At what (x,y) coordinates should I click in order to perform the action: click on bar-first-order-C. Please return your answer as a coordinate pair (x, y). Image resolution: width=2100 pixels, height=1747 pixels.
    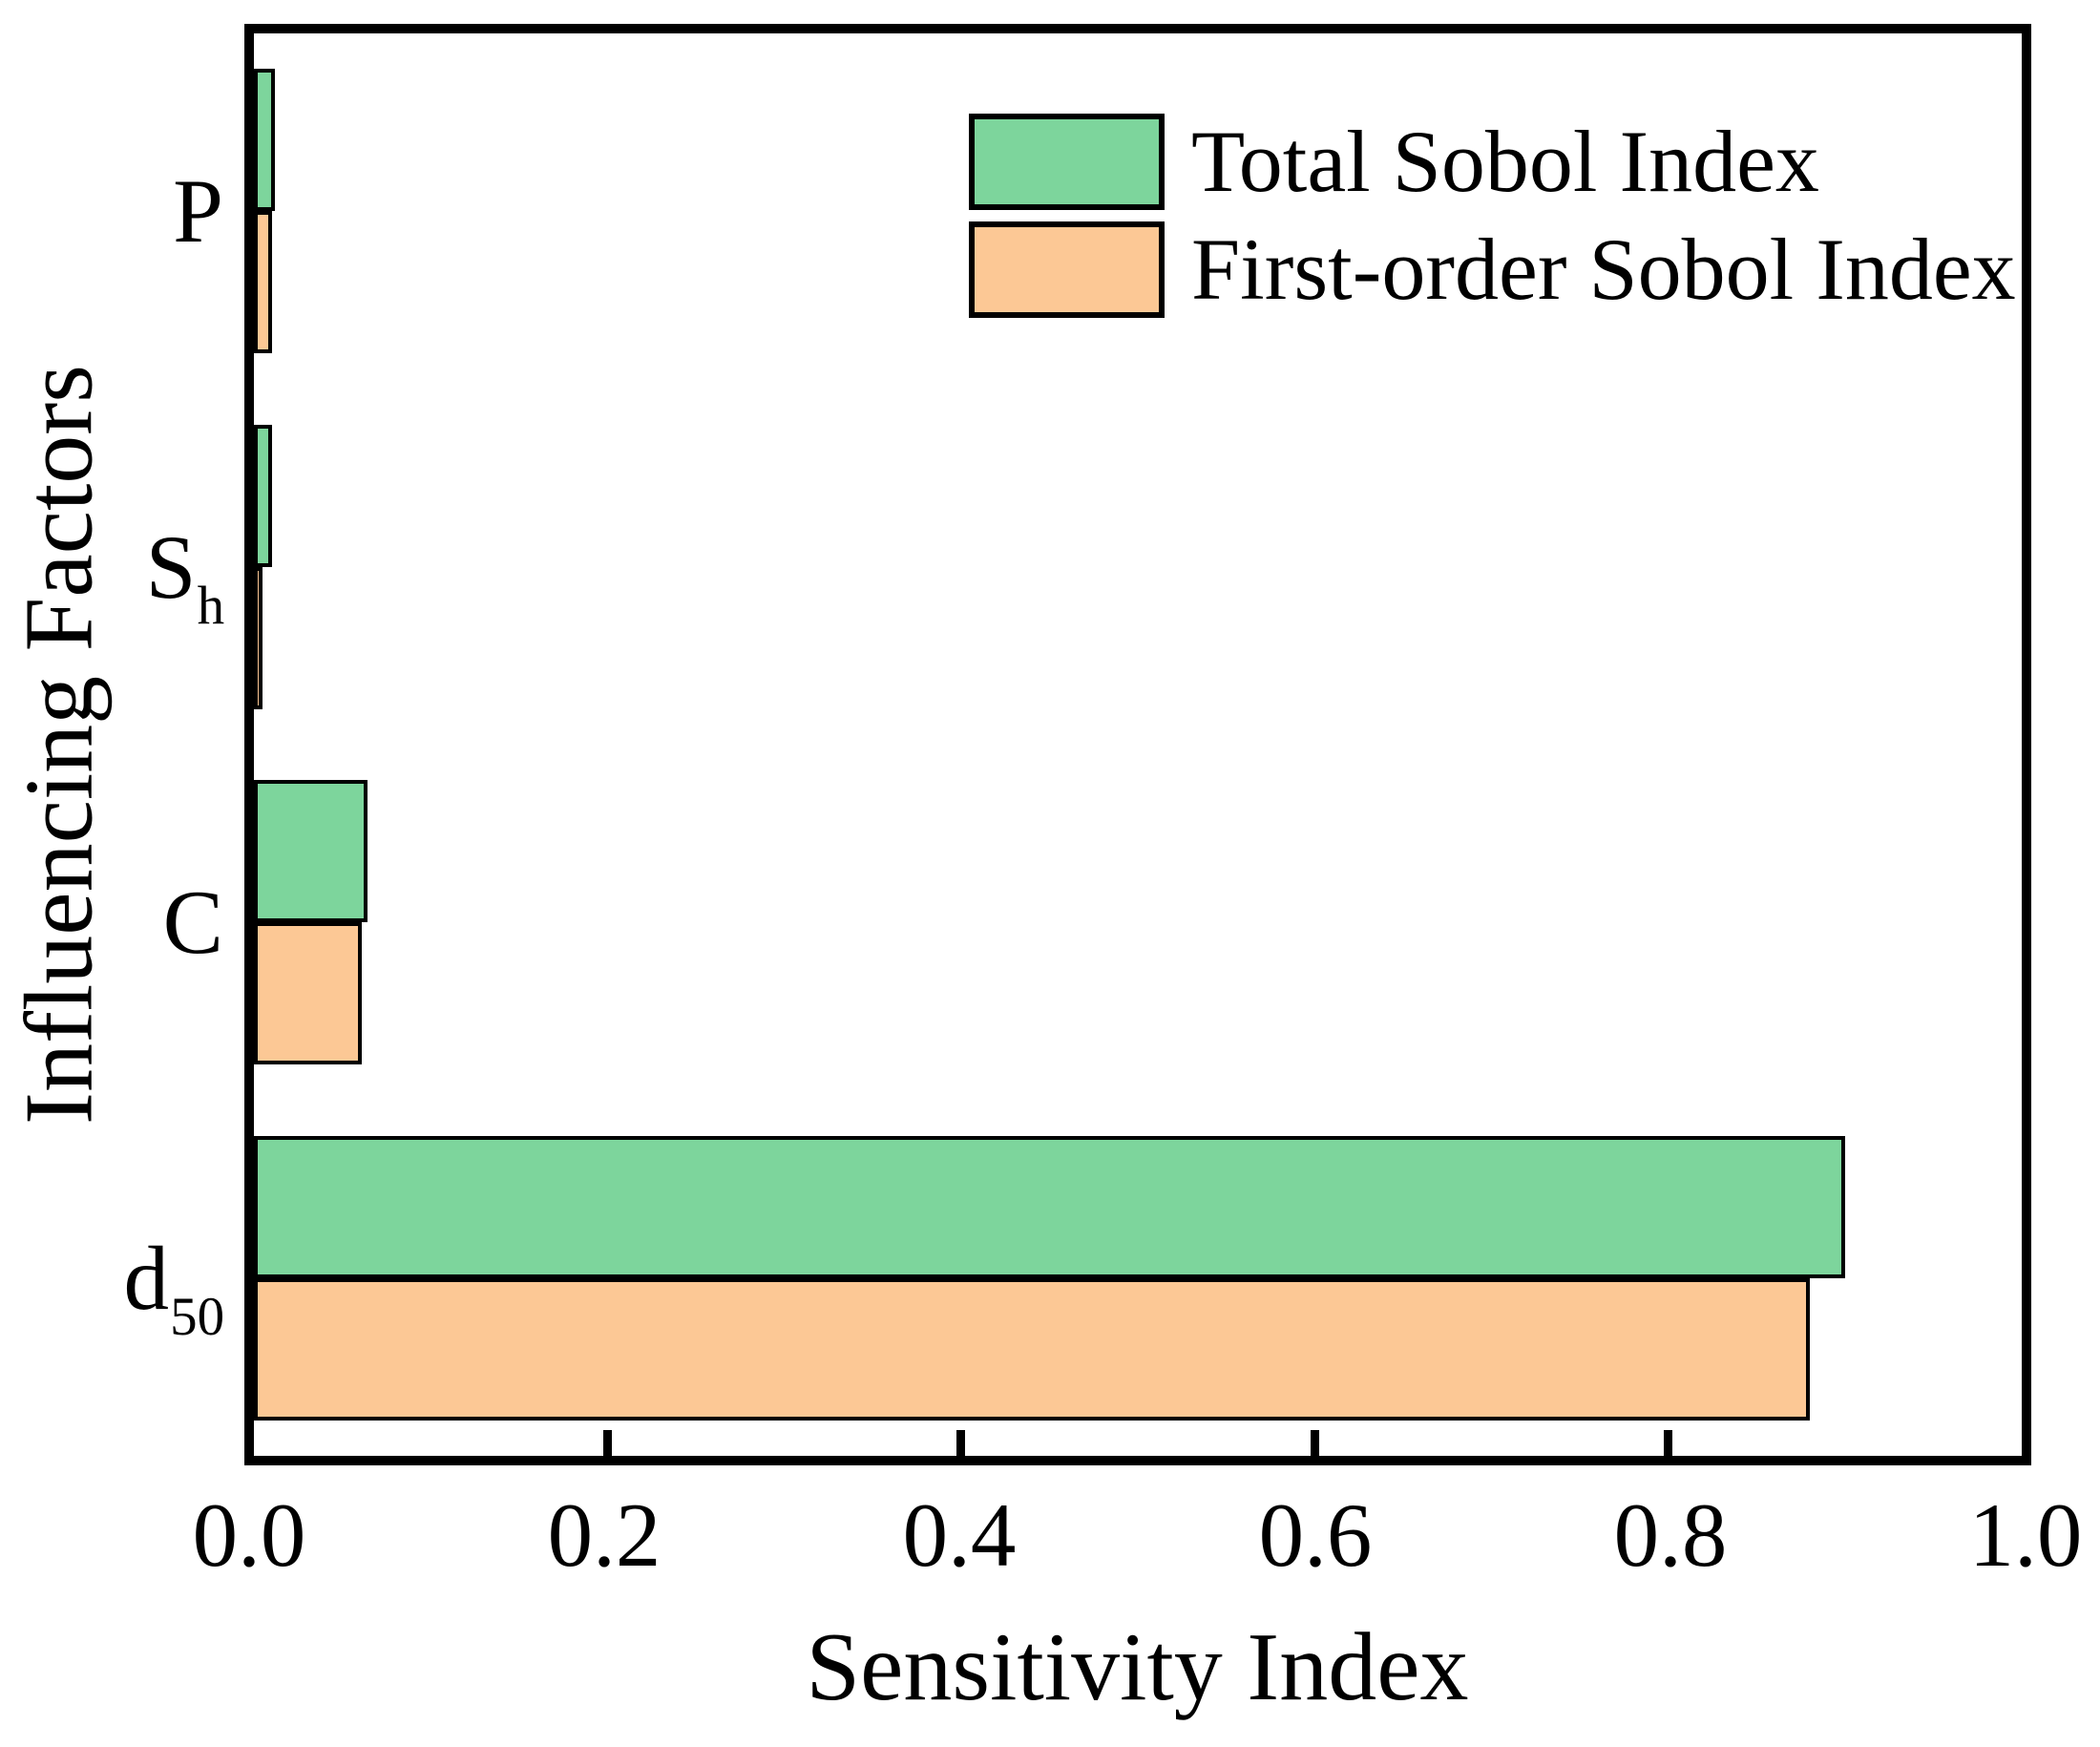
    Looking at the image, I should click on (308, 993).